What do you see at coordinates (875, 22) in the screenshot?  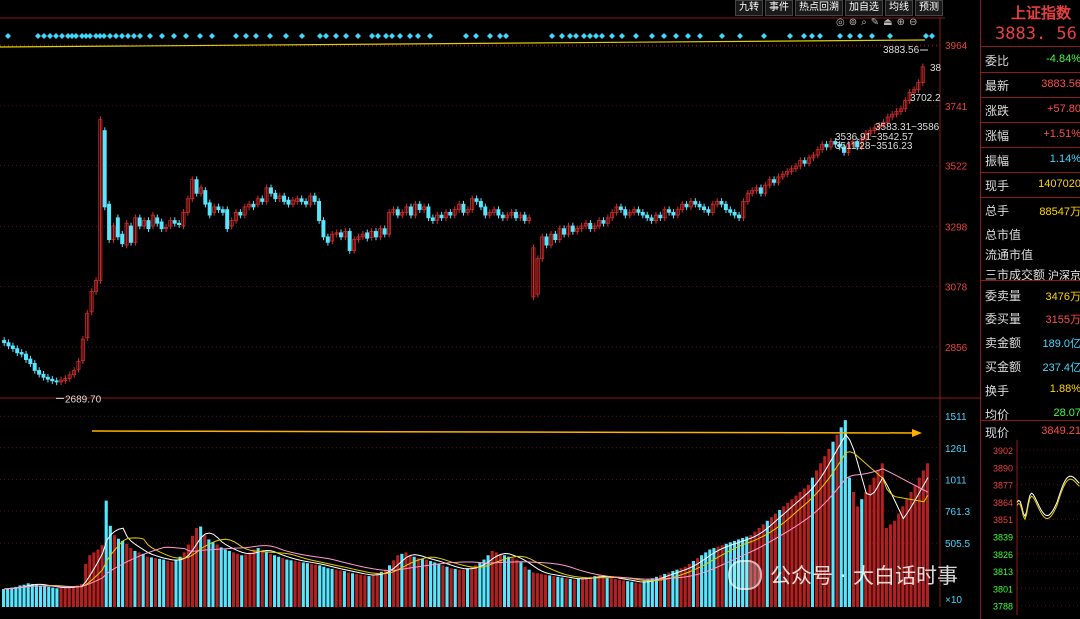 I see `pen-icon: ✎` at bounding box center [875, 22].